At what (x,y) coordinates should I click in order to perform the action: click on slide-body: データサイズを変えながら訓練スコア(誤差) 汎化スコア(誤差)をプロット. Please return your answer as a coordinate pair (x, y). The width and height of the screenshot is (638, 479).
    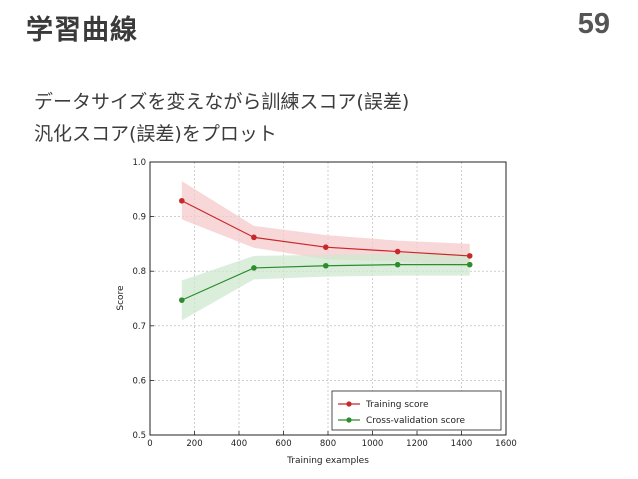
    Looking at the image, I should click on (221, 118).